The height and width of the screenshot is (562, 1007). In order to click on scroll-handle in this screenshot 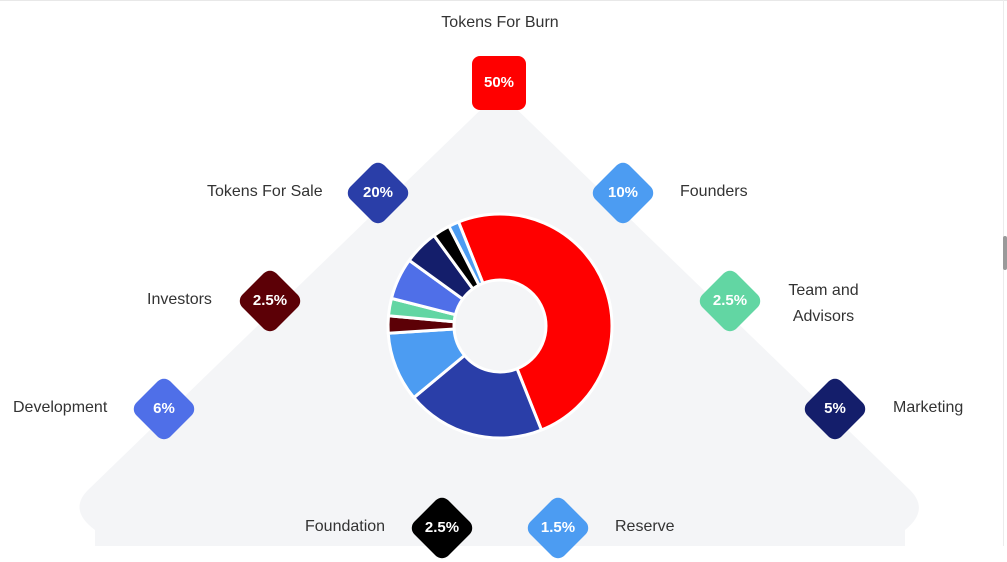, I will do `click(1005, 253)`.